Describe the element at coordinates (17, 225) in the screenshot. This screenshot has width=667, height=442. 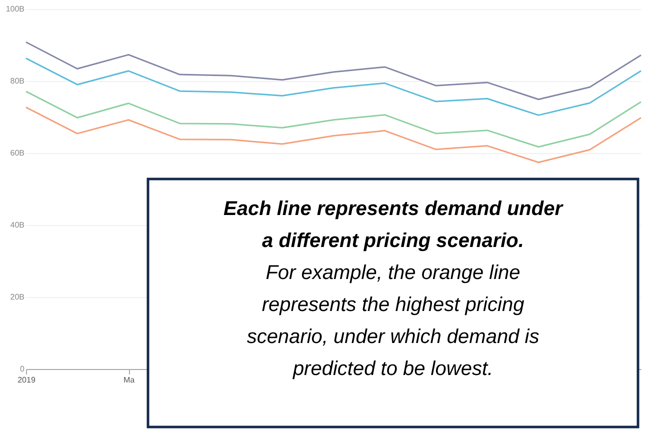
I see `y-tick-label: 40B` at that location.